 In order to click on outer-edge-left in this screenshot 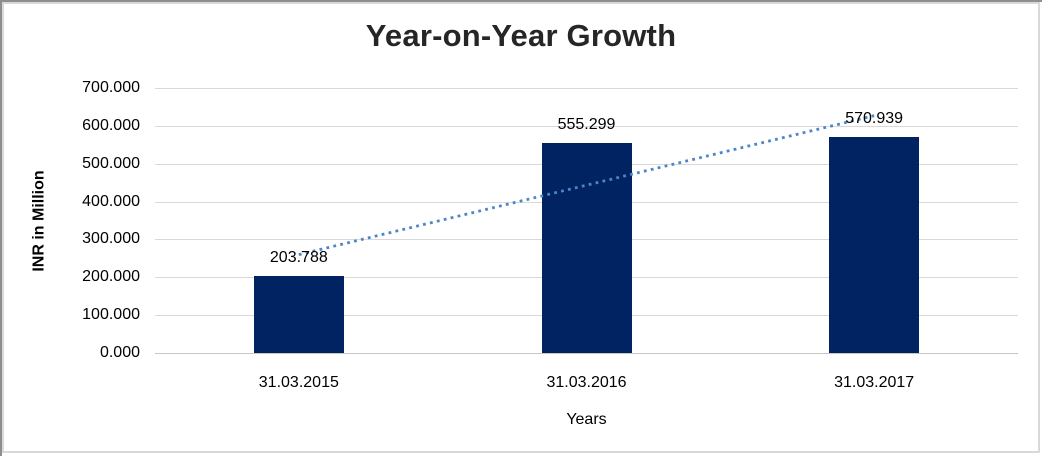, I will do `click(1, 228)`.